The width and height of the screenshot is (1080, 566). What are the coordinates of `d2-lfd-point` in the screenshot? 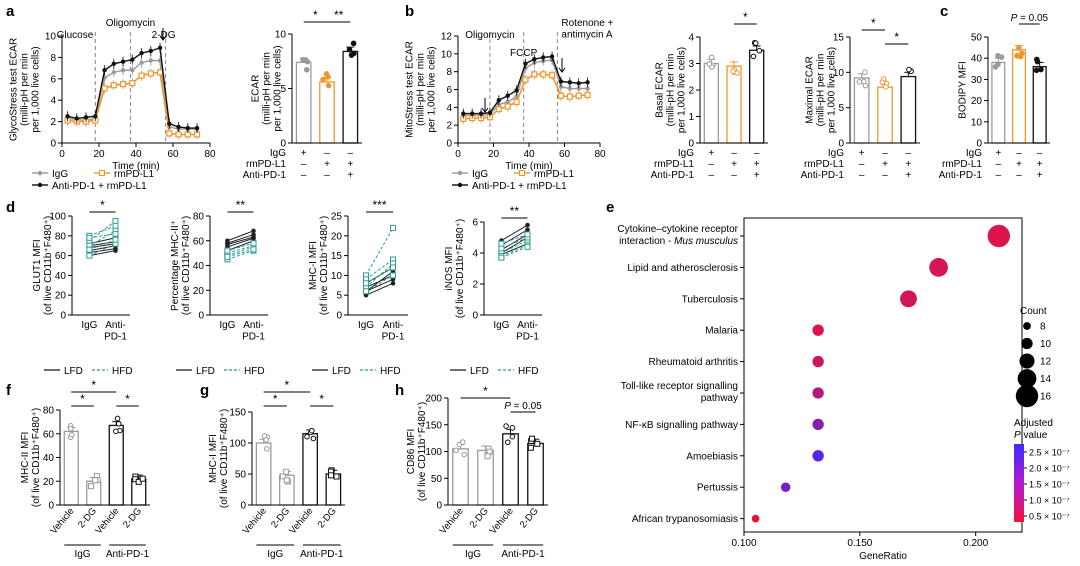 It's located at (227, 244).